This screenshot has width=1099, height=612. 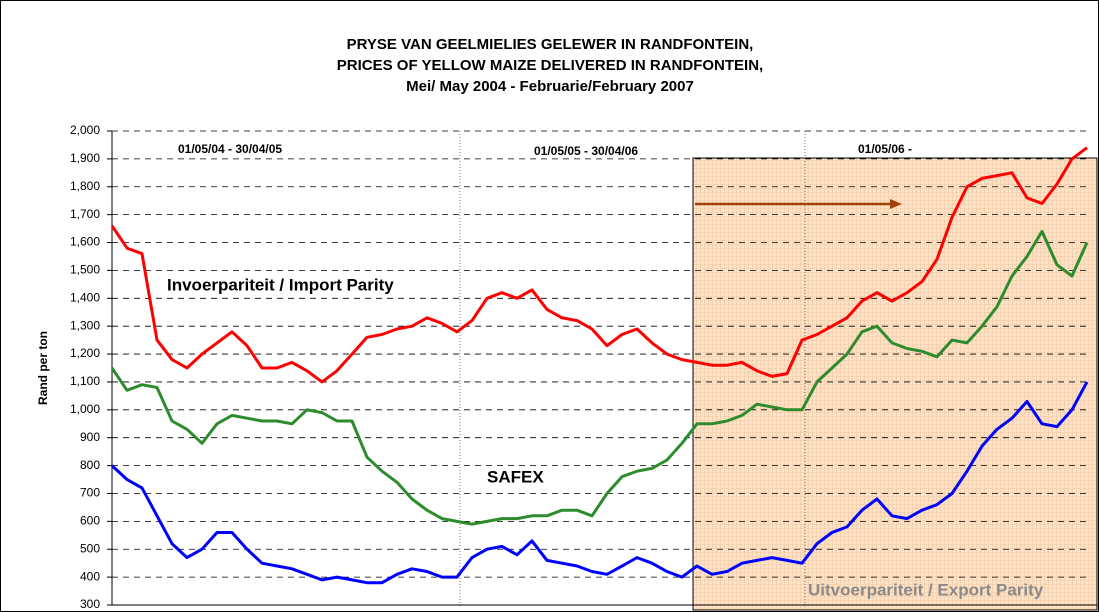 I want to click on y-tick-label: 900, so click(x=90, y=437).